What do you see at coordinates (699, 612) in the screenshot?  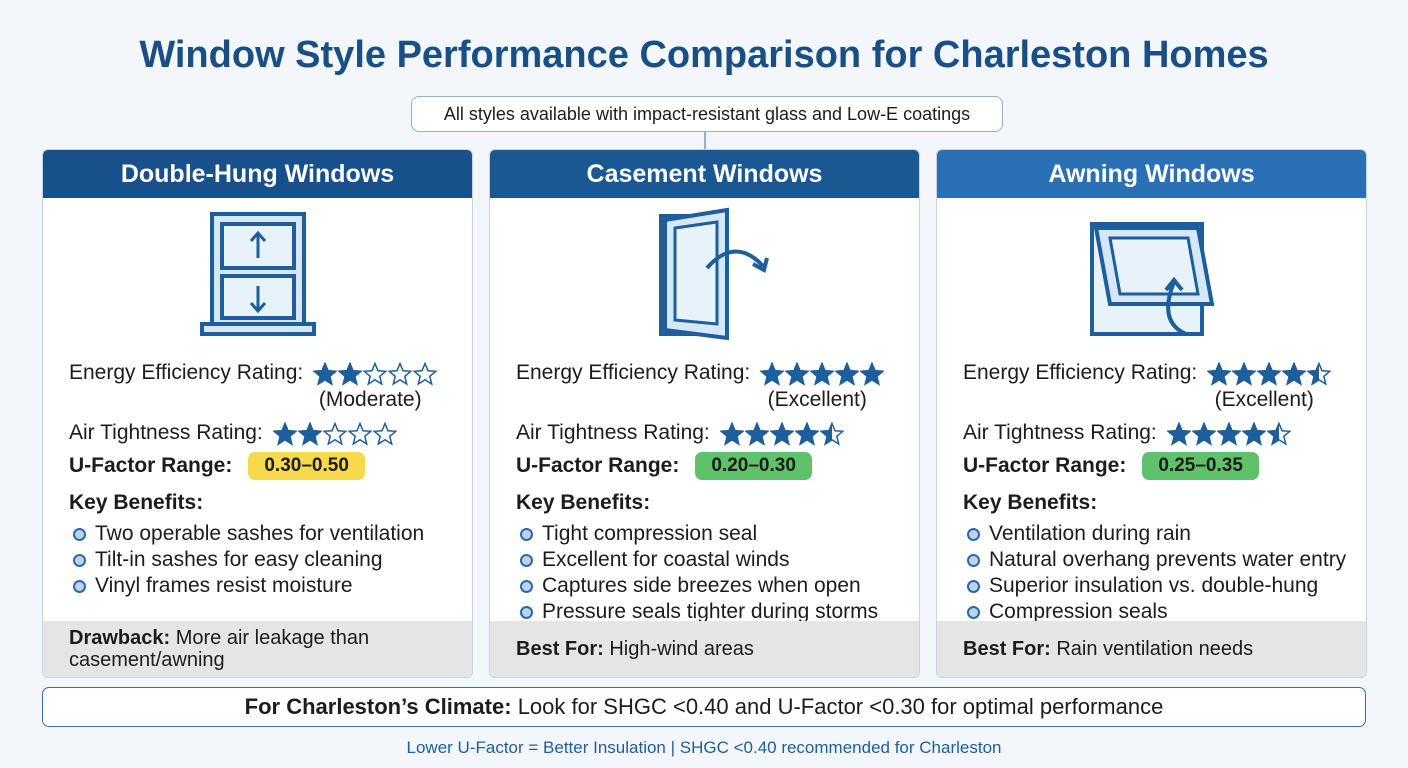 I see `benefit: Pressure seals tighter during storms` at bounding box center [699, 612].